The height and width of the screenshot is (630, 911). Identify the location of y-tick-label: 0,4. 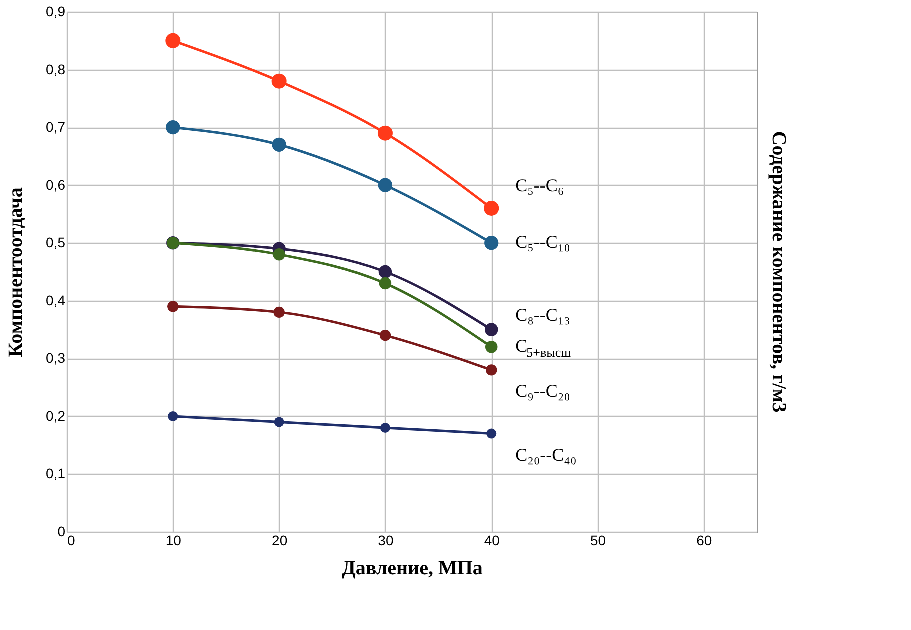
(56, 300).